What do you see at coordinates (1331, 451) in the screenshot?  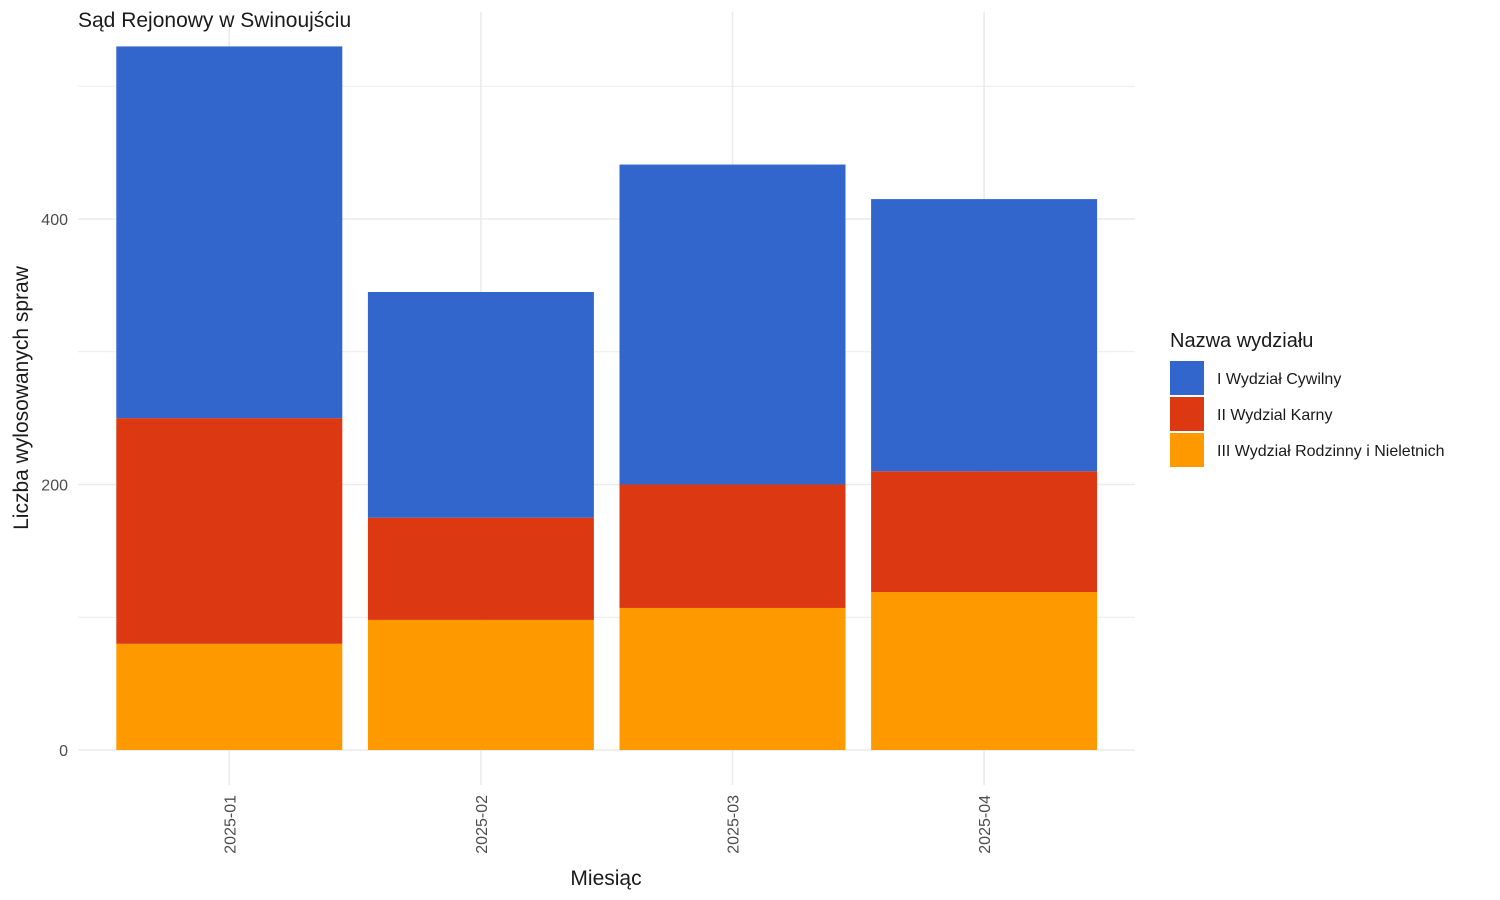 I see `legend-label: III Wydział Rodzinny i Nieletnich` at bounding box center [1331, 451].